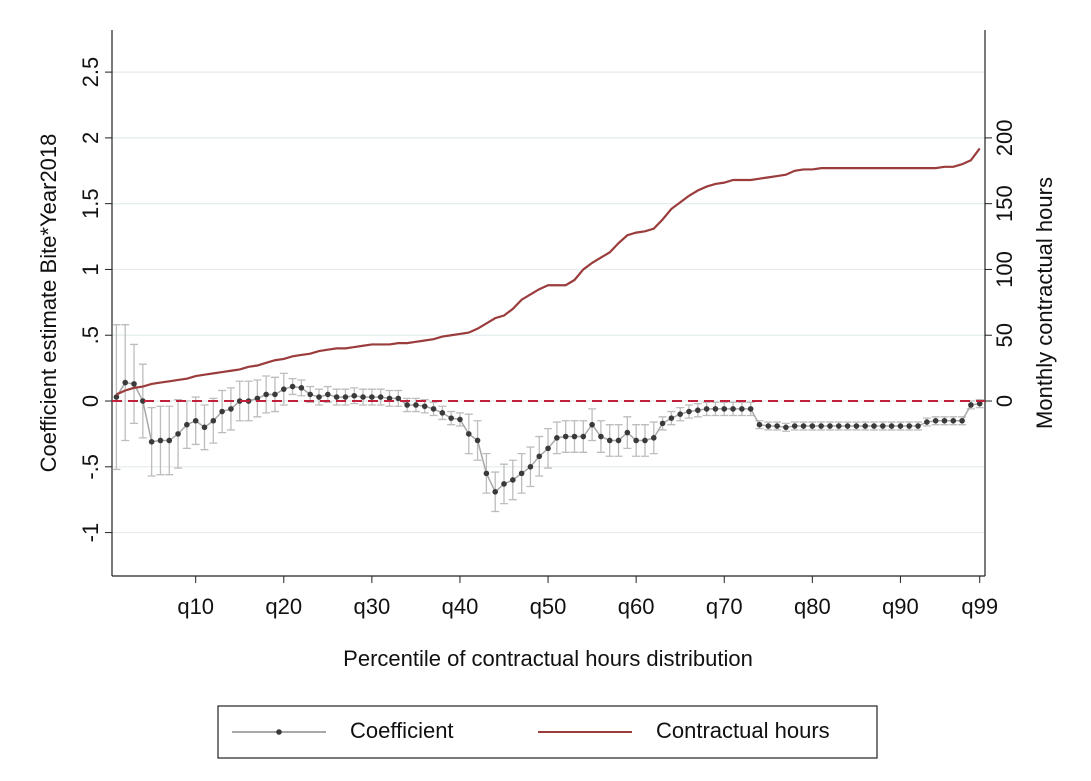 Image resolution: width=1091 pixels, height=781 pixels. What do you see at coordinates (372, 606) in the screenshot?
I see `x-tick-label: q30` at bounding box center [372, 606].